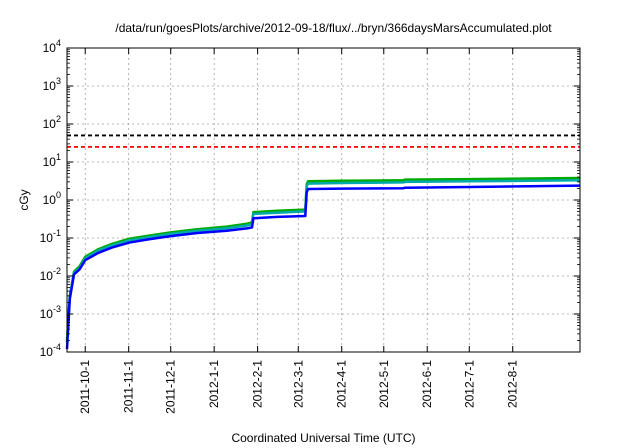 This screenshot has width=640, height=448. Describe the element at coordinates (85, 387) in the screenshot. I see `x-tick-label: 2011-10-1` at that location.